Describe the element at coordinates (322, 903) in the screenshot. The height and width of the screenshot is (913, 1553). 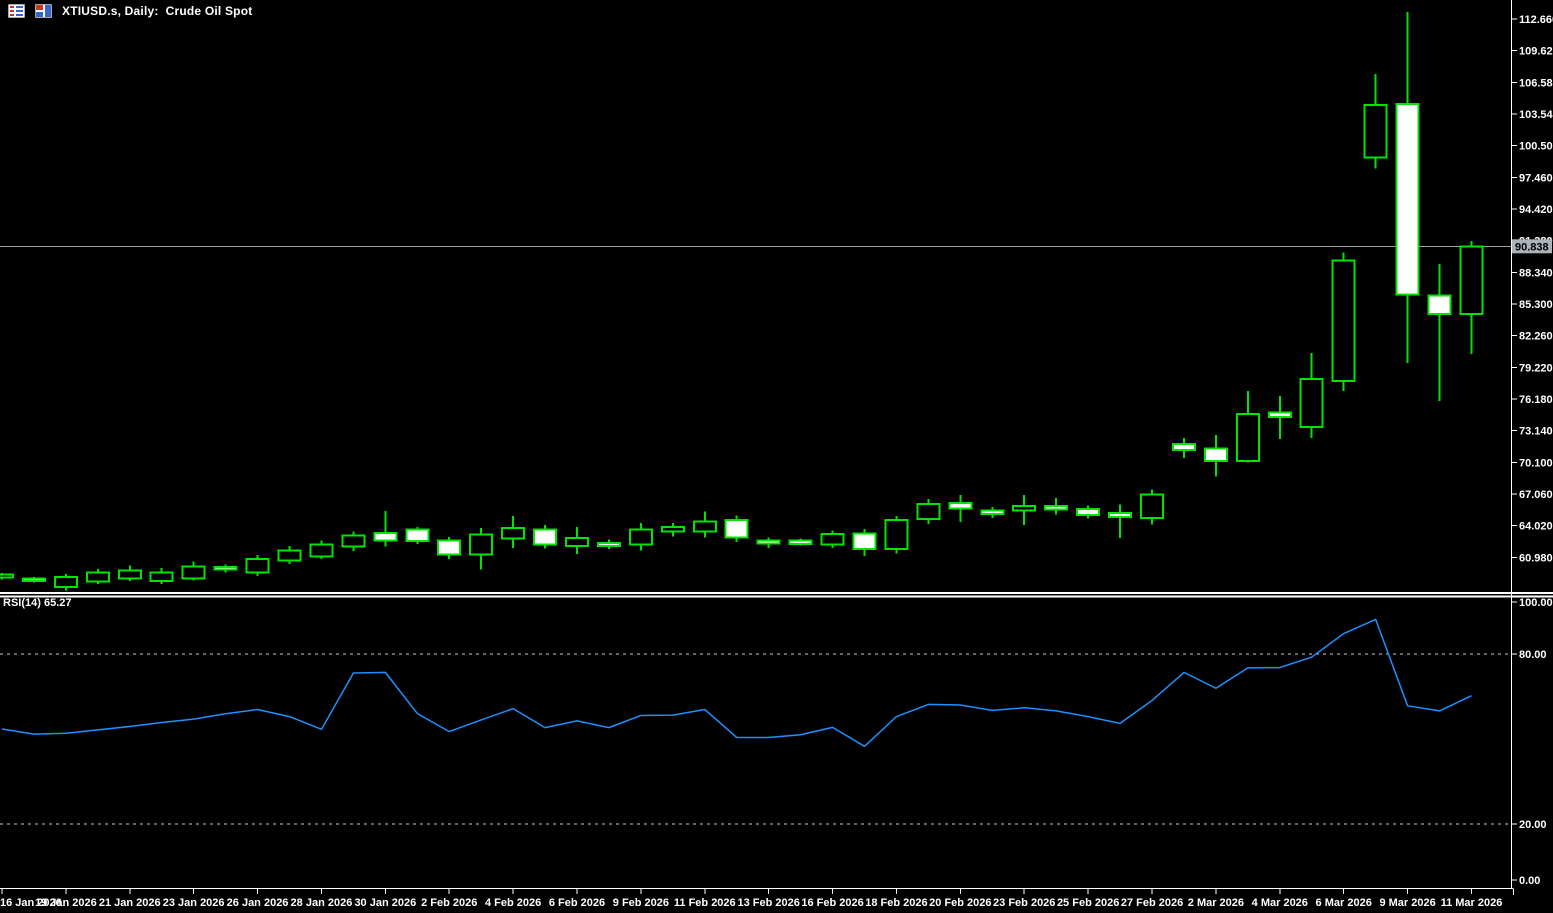
I see `svg-text: 28 Jan 2026` at that location.